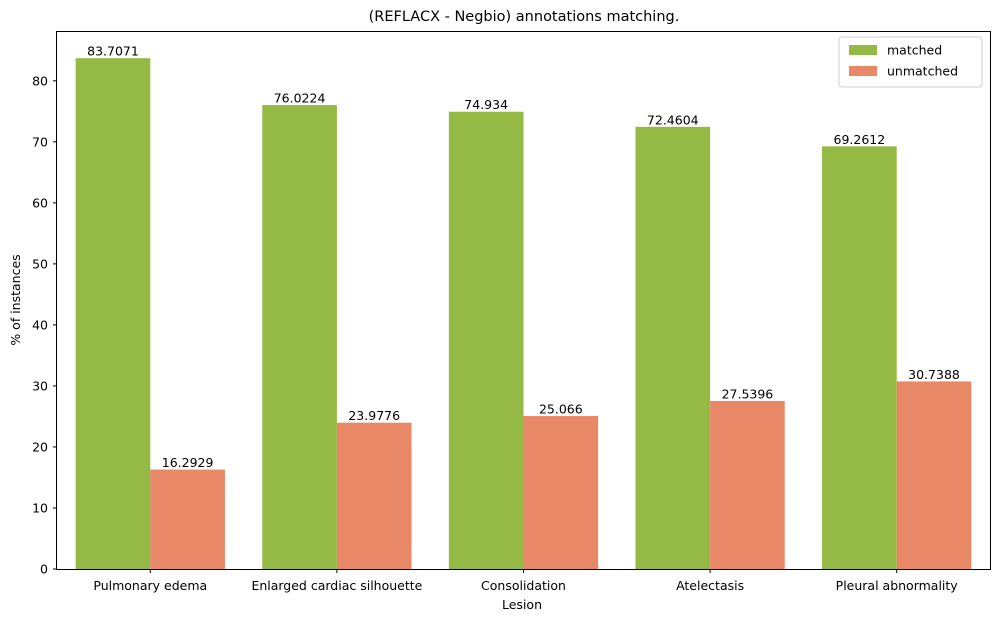  What do you see at coordinates (40, 446) in the screenshot?
I see `y-tick-label: 20` at bounding box center [40, 446].